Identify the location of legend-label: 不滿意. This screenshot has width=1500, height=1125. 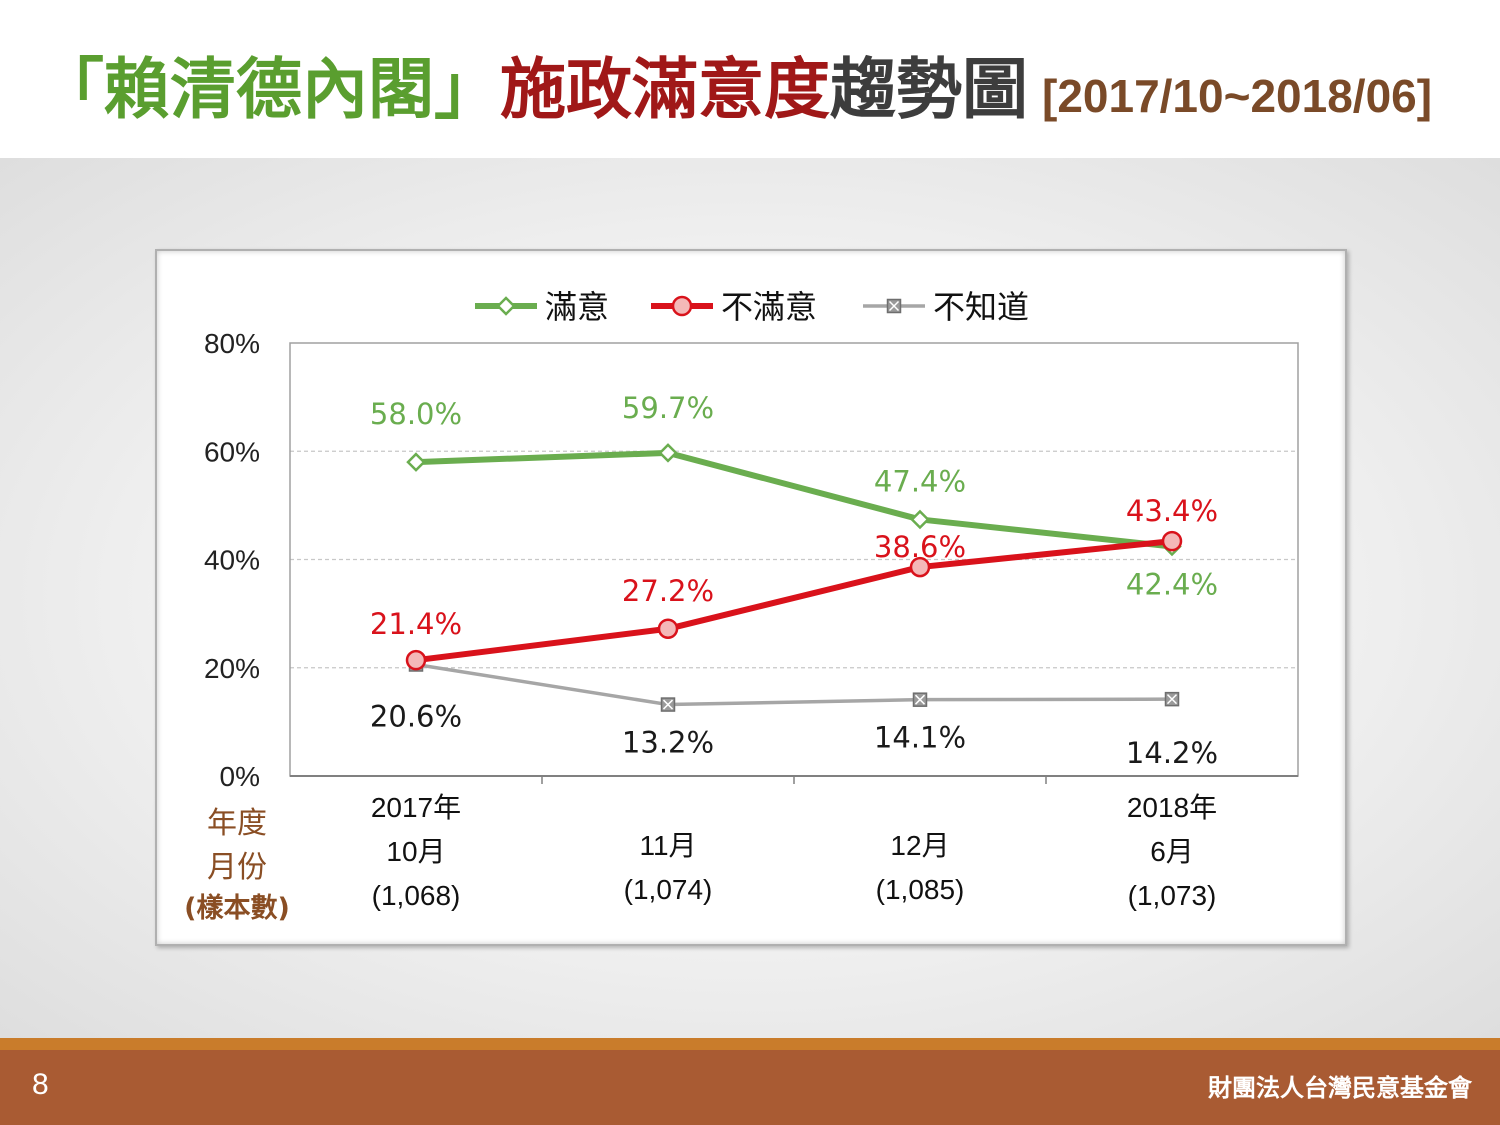
(769, 307).